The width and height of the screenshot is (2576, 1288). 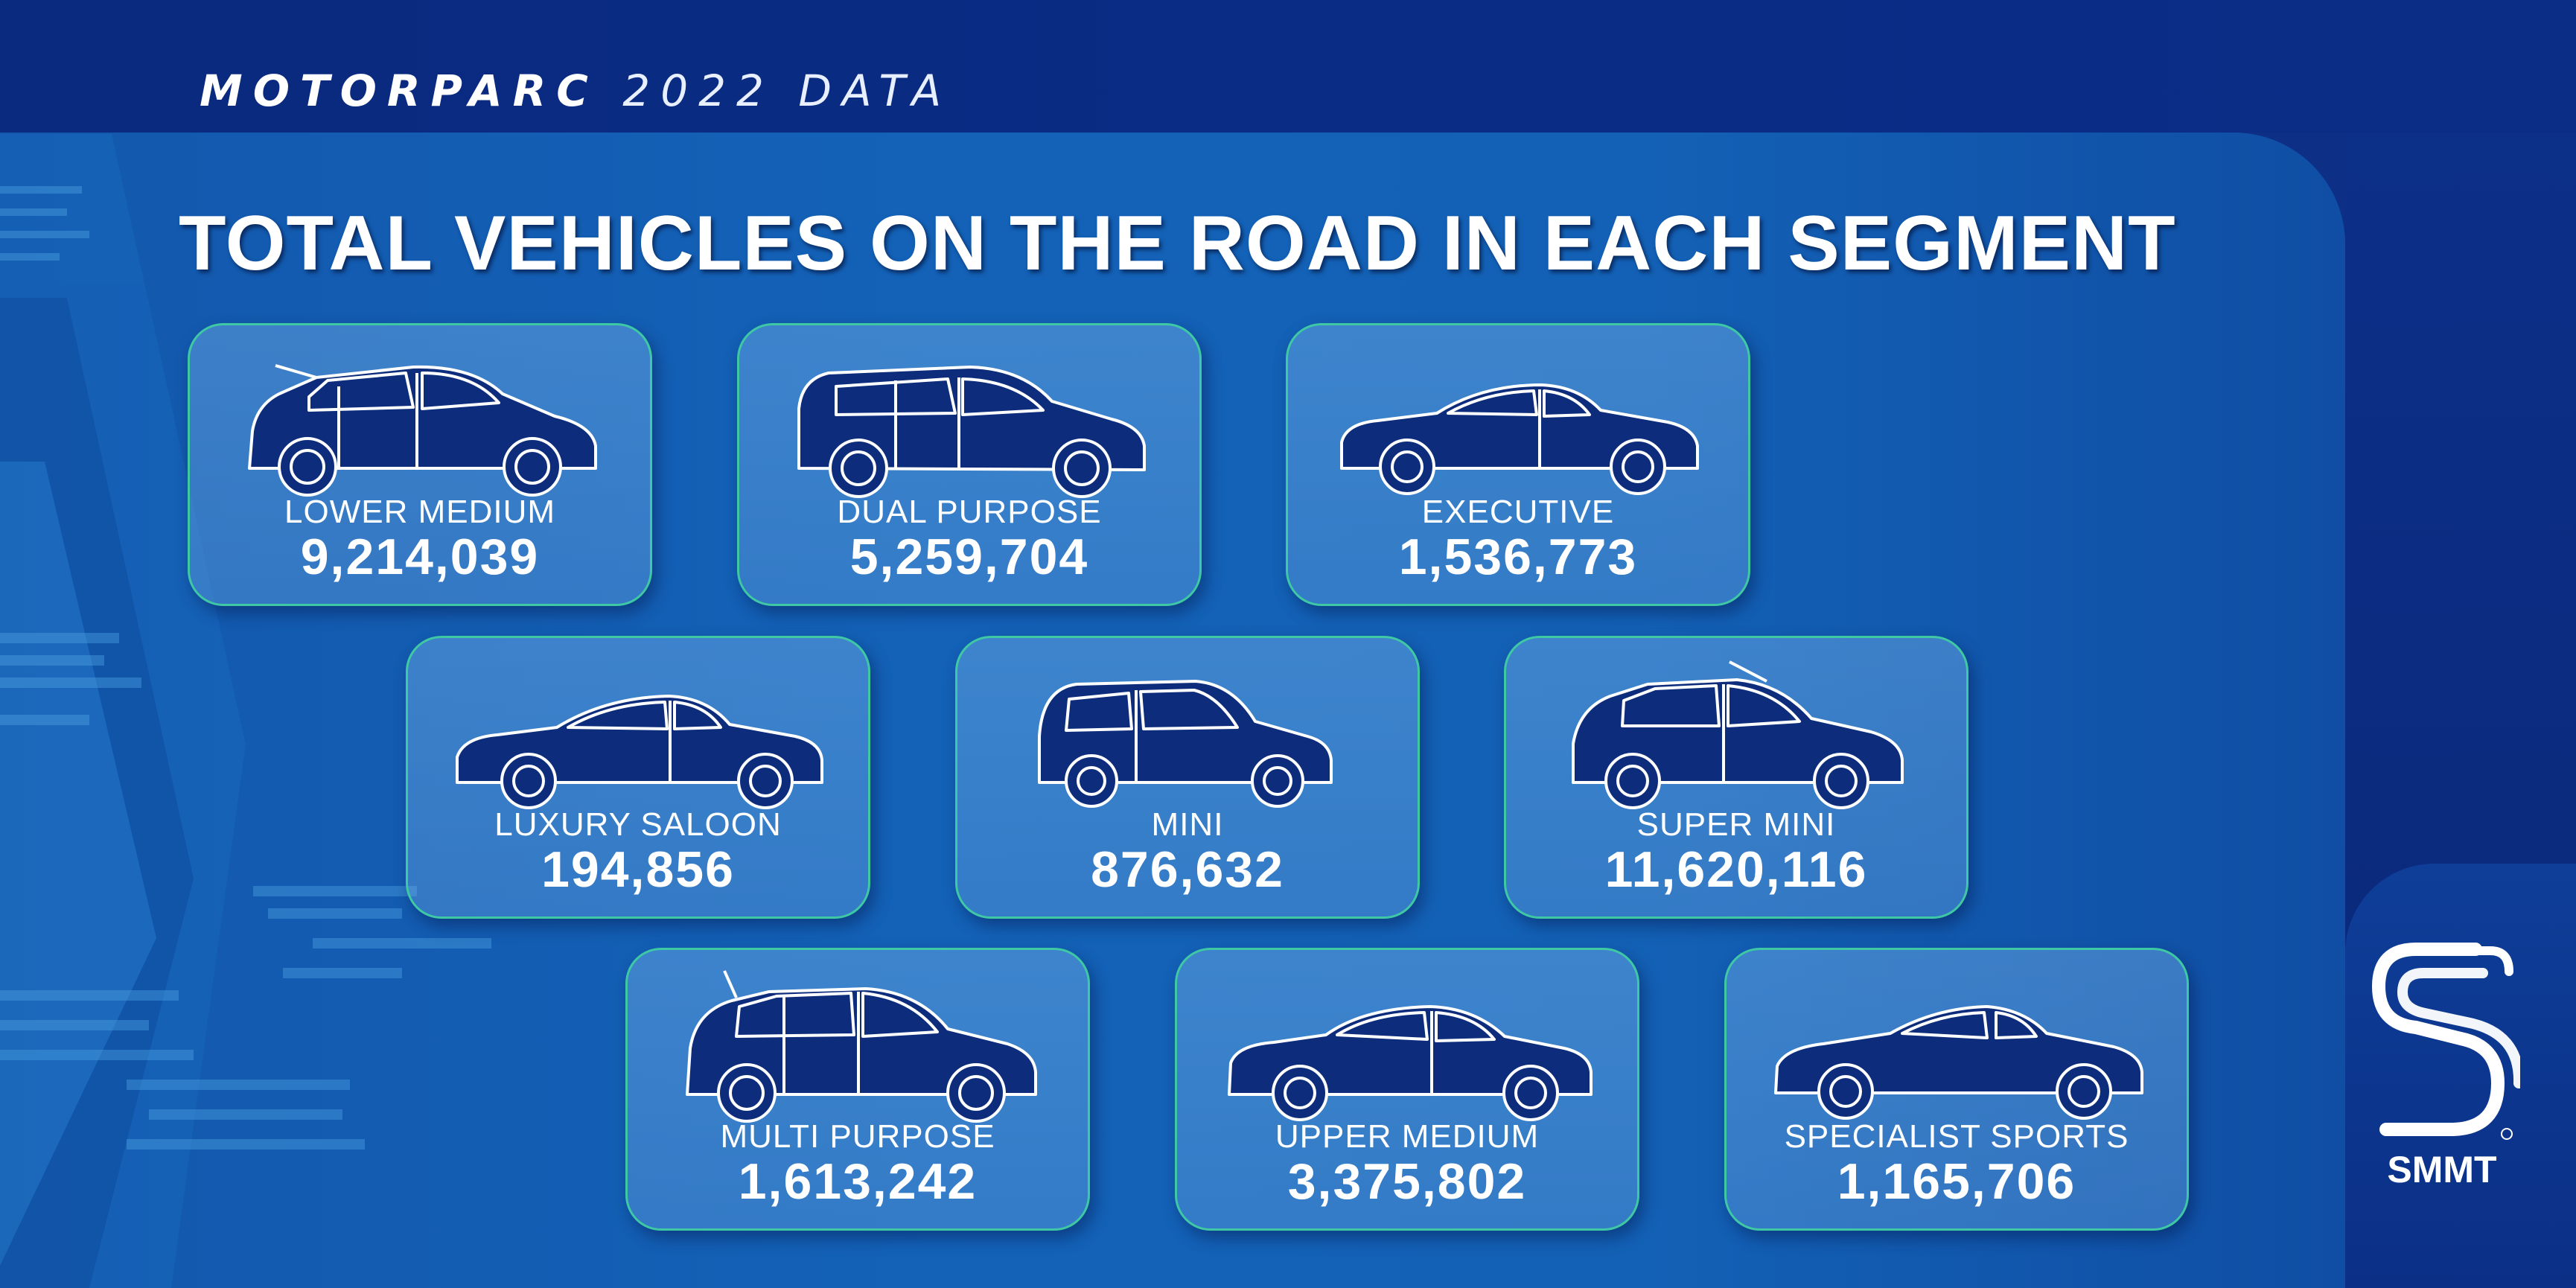 I want to click on subtitle-year-data: 2022 DATA, so click(x=787, y=91).